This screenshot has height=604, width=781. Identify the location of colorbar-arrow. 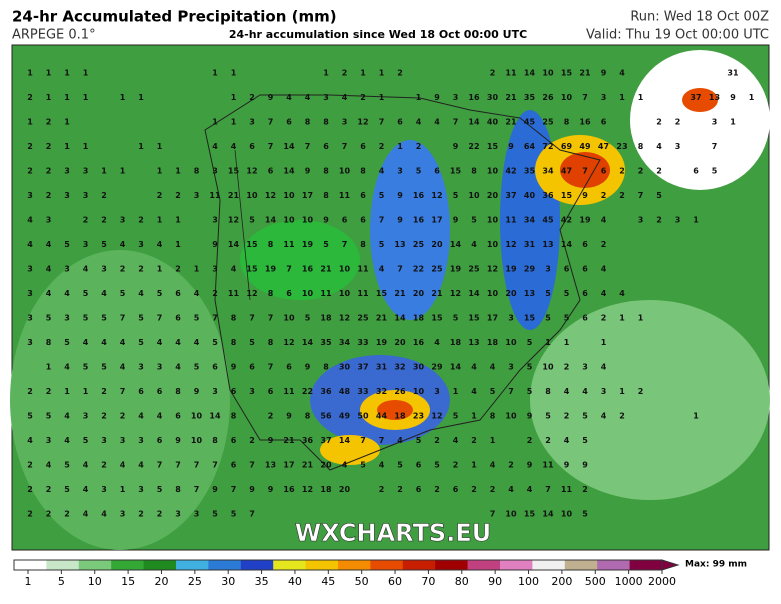
(670, 565).